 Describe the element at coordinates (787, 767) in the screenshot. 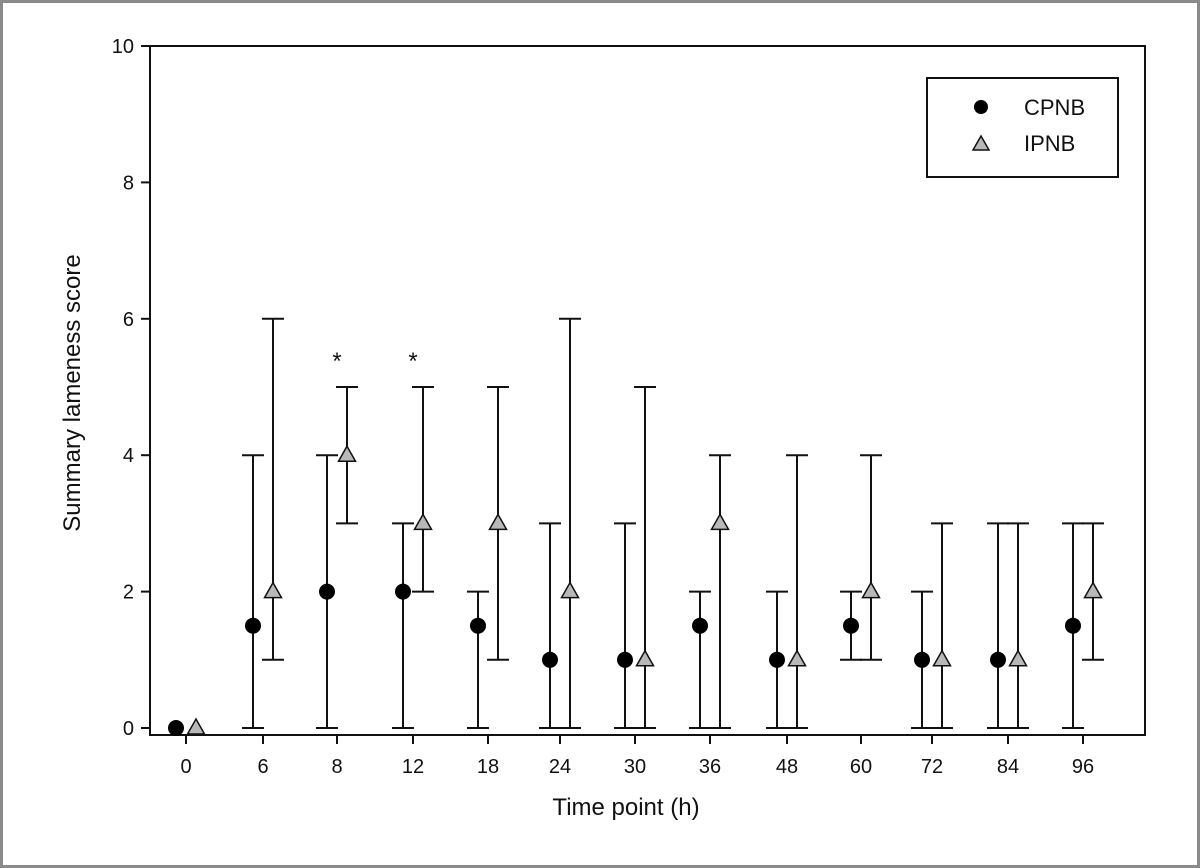

I see `x-tick-label: 48` at that location.